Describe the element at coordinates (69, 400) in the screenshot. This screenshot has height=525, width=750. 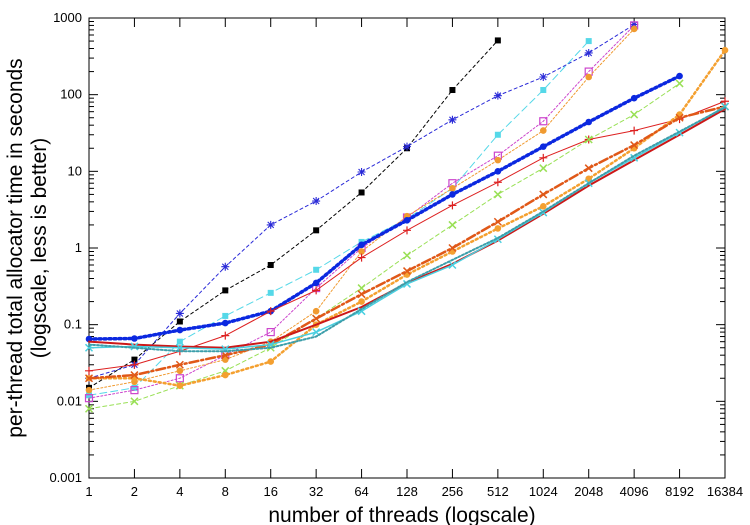
I see `y-tick-label: 0.01` at that location.